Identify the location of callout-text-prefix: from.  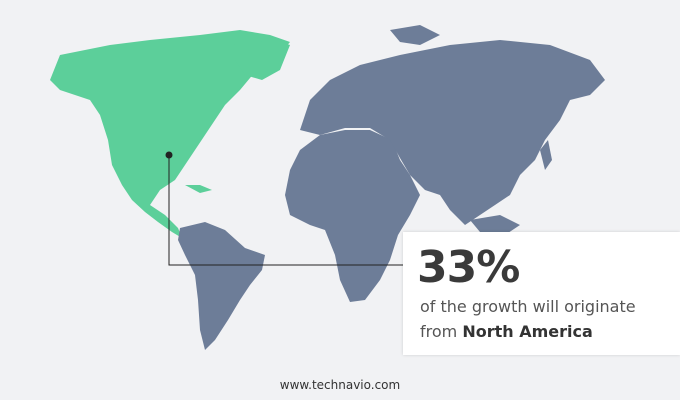
(439, 331).